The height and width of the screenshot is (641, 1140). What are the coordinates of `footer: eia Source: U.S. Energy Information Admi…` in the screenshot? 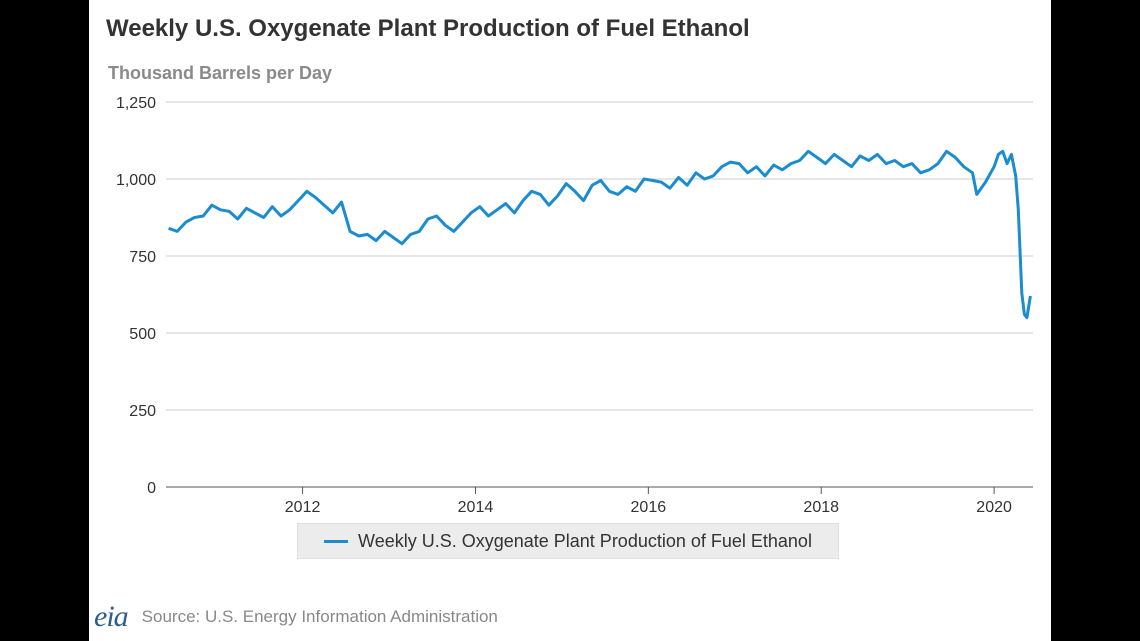 It's located at (296, 617).